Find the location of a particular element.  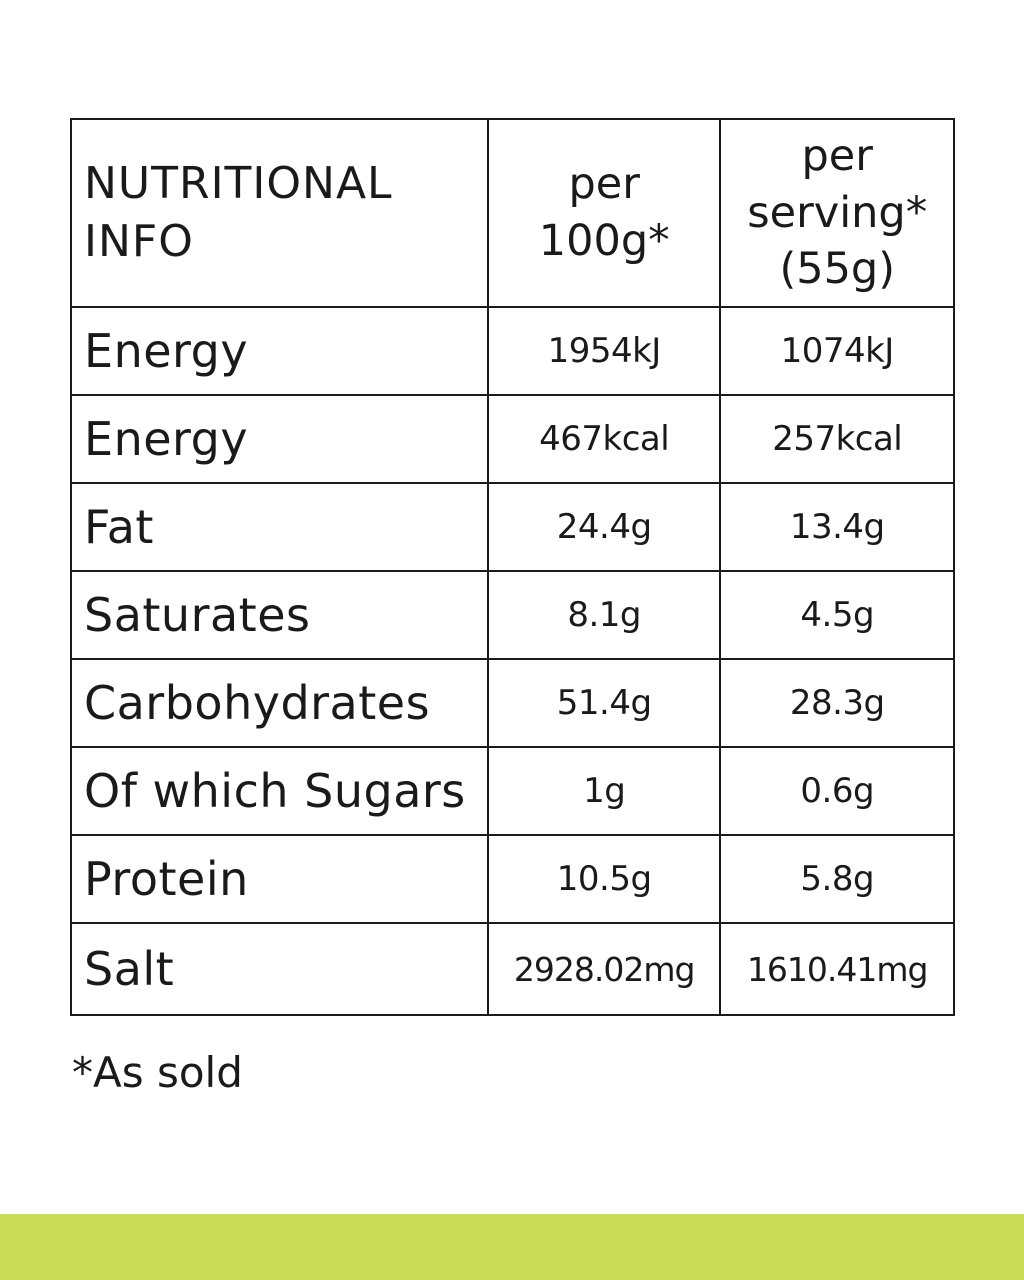

table-row: Of which Sugars 1g 0.6g is located at coordinates (512, 791).